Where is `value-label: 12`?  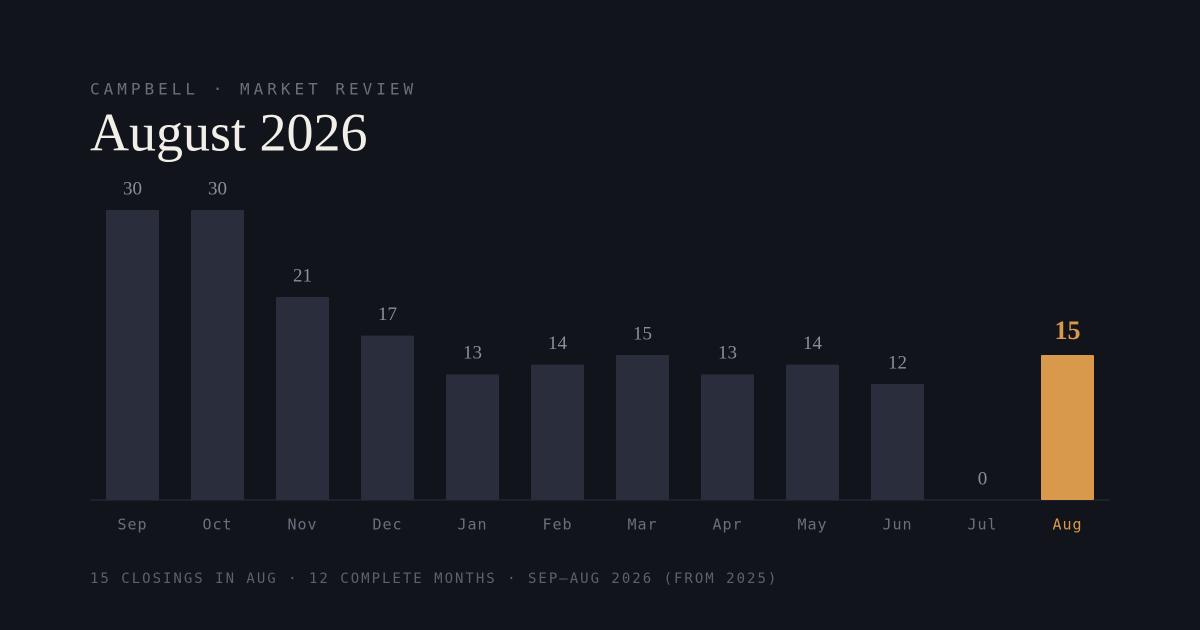 value-label: 12 is located at coordinates (897, 362).